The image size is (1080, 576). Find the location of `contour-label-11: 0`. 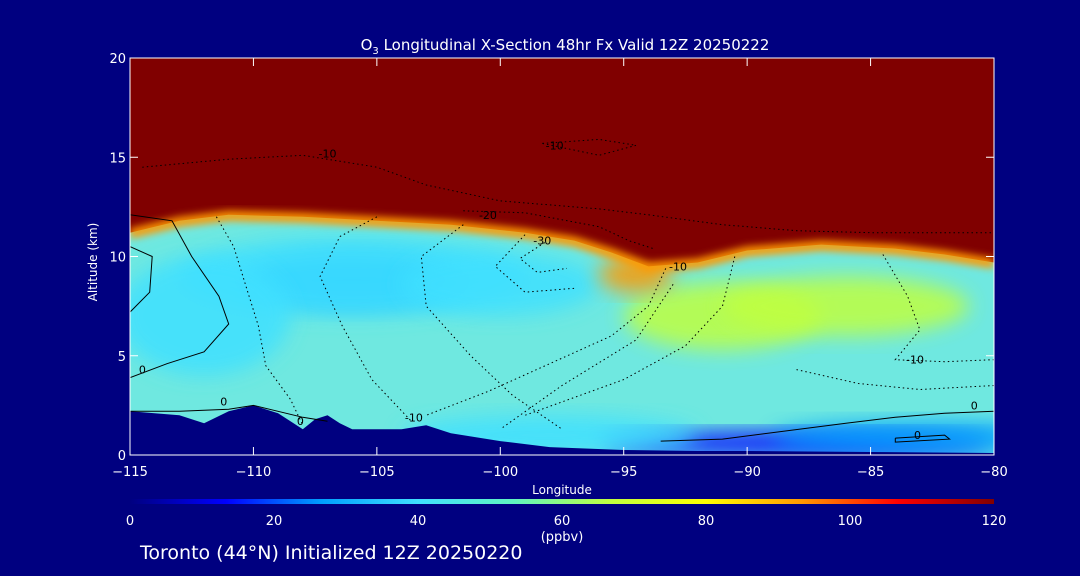

contour-label-11: 0 is located at coordinates (917, 435).